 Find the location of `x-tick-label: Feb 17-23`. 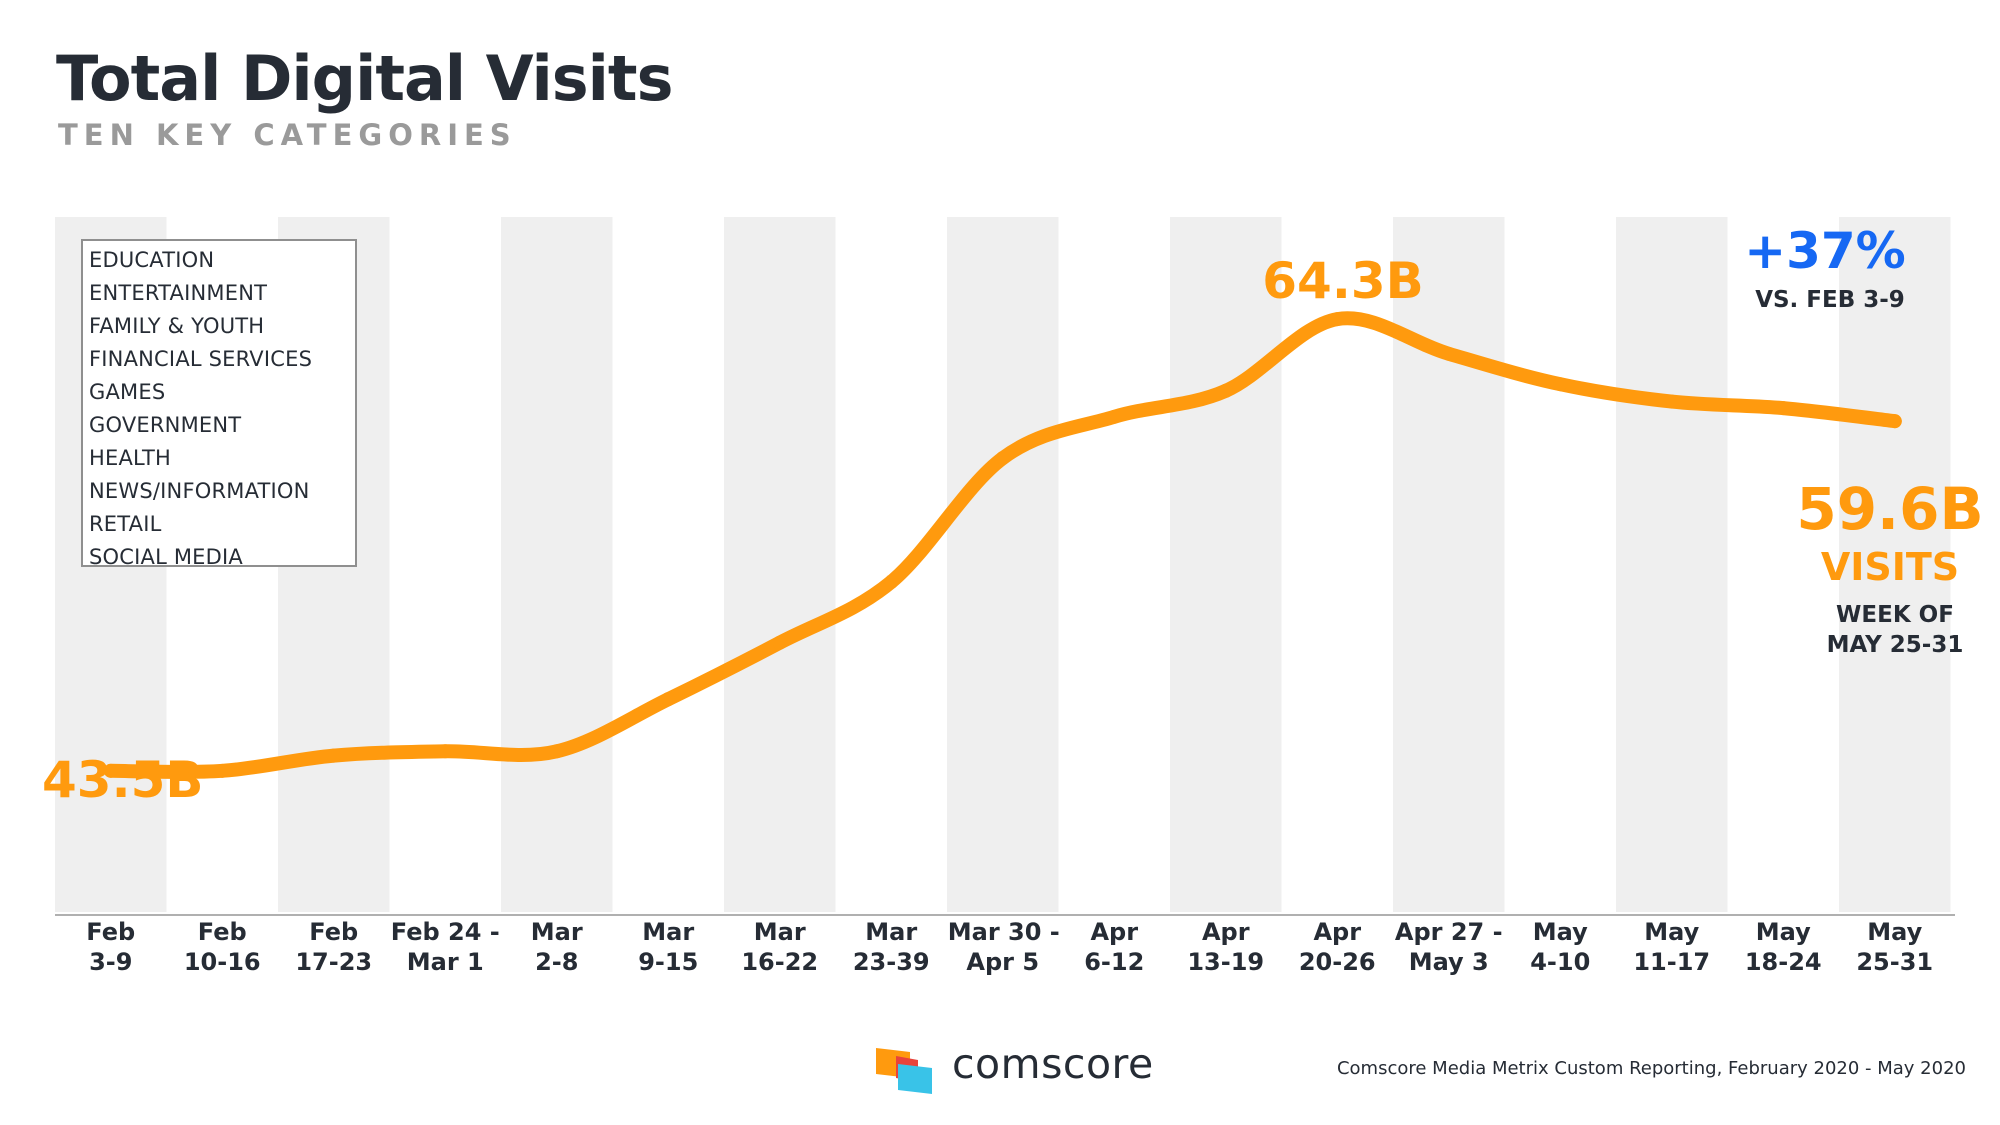

x-tick-label: Feb 17-23 is located at coordinates (334, 947).